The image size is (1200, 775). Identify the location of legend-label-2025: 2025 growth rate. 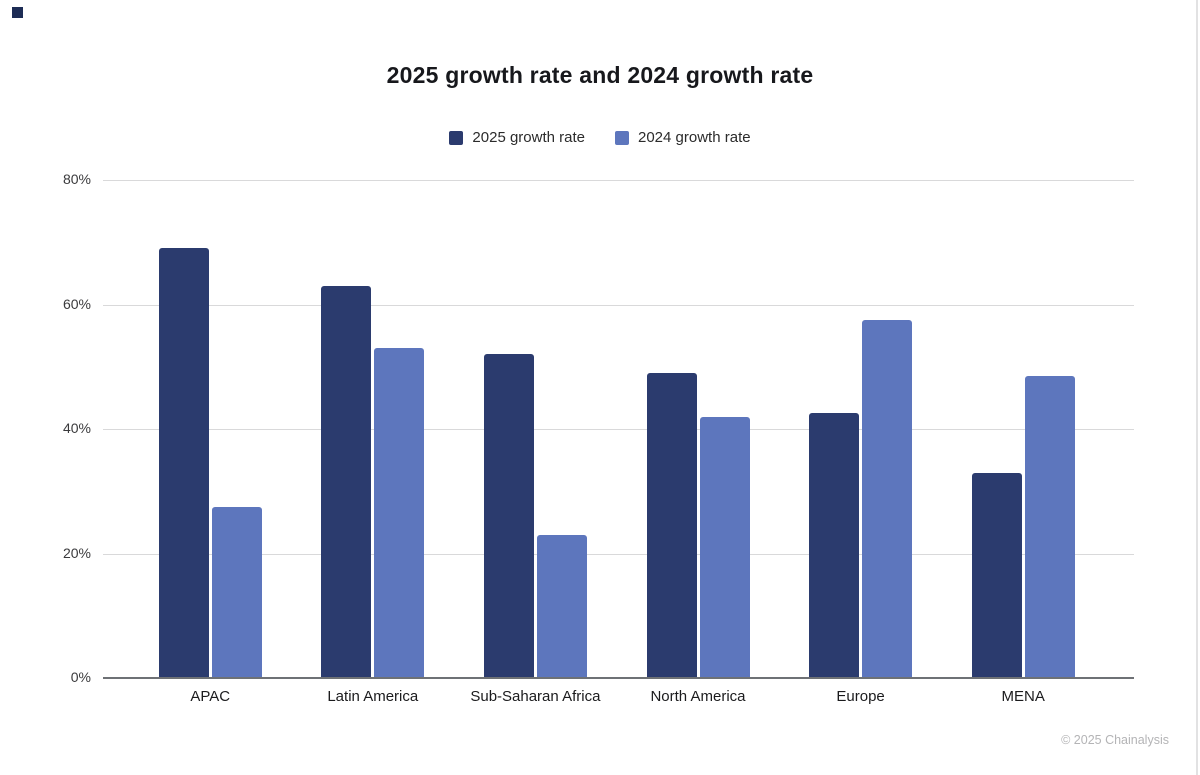
(528, 137).